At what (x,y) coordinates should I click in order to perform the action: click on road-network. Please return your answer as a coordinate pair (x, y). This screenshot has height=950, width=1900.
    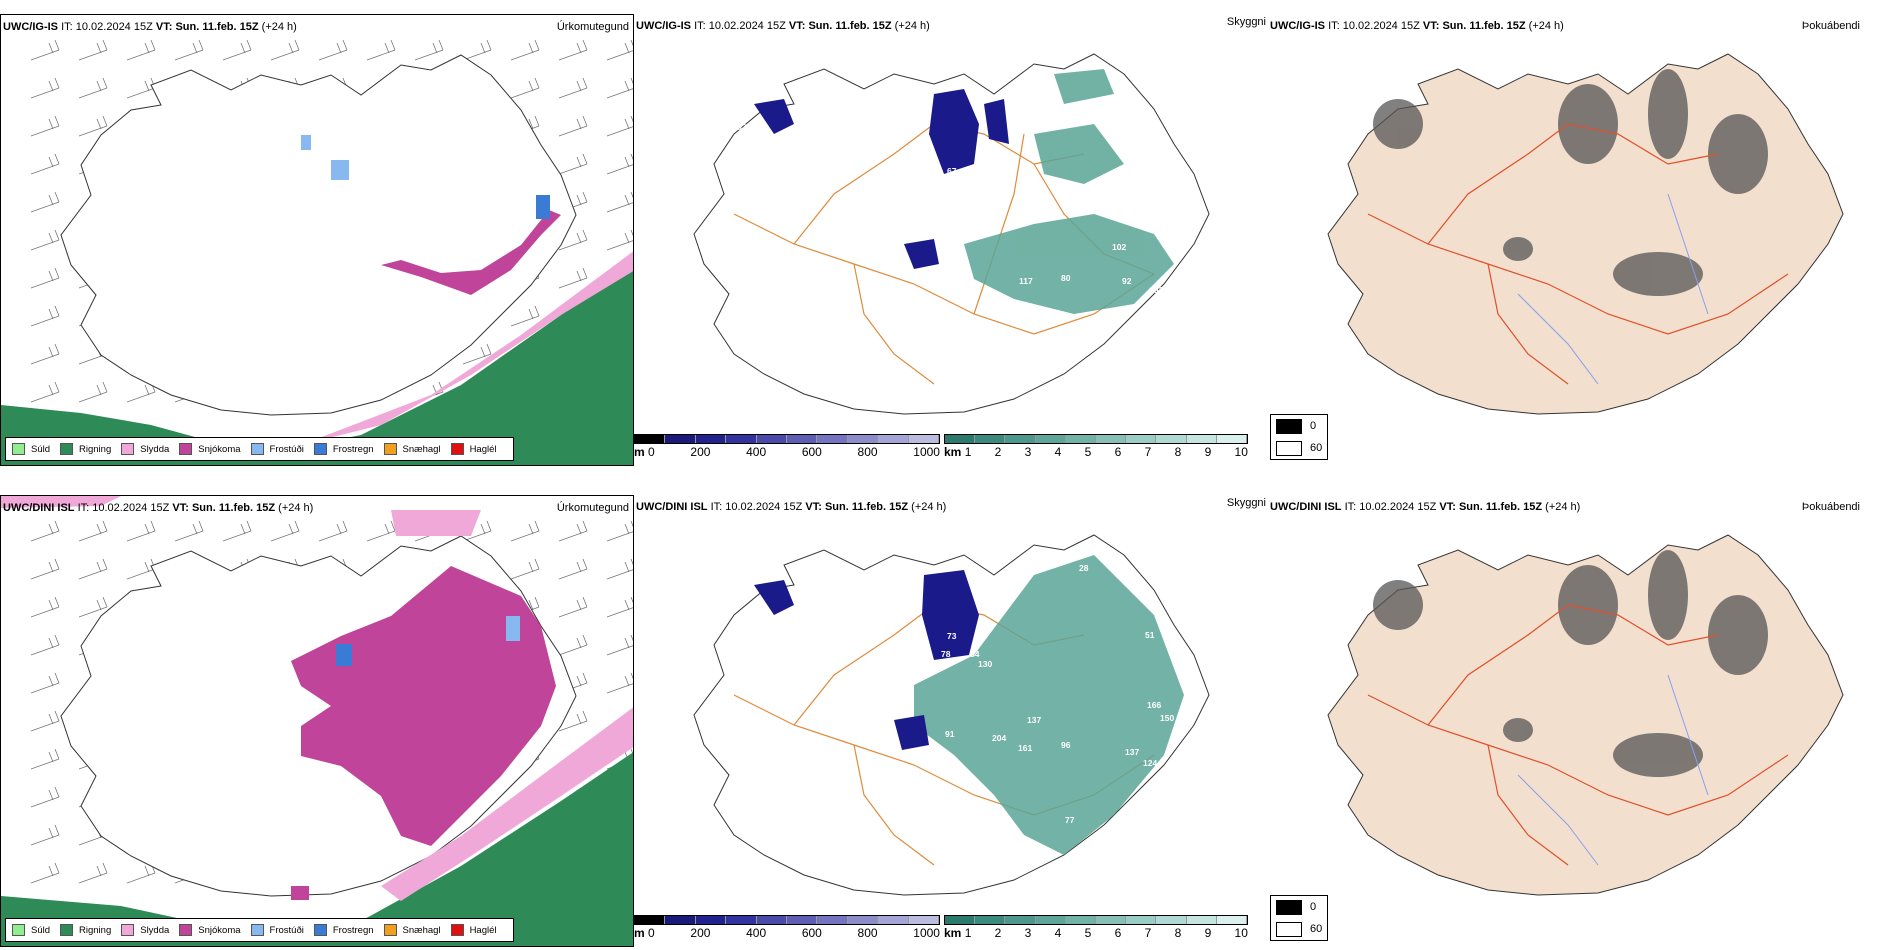
    Looking at the image, I should click on (1578, 735).